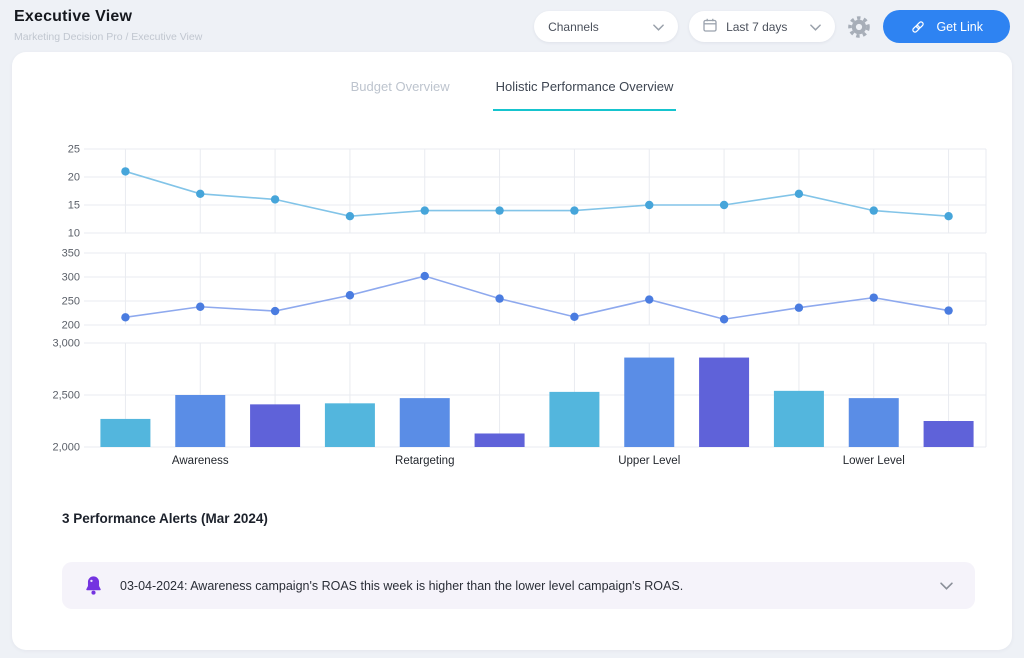 The image size is (1024, 658). Describe the element at coordinates (74, 150) in the screenshot. I see `svg-text: 25` at that location.